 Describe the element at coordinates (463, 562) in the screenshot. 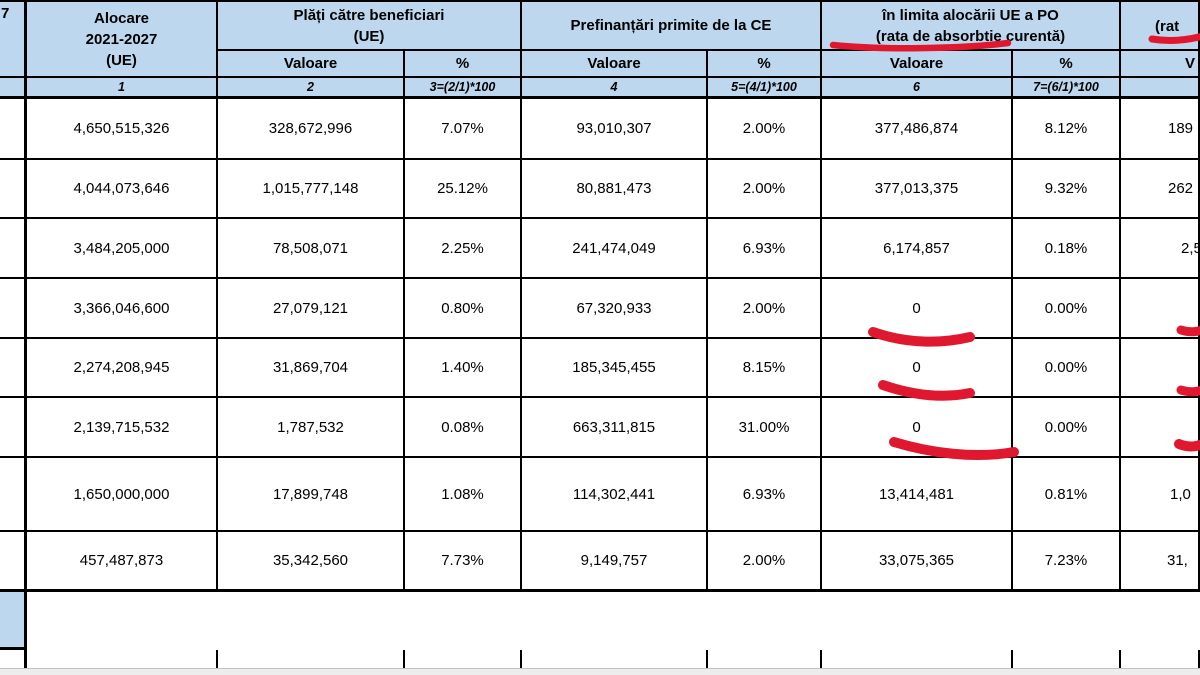

I see `cell-r8-plati-pct: 7.73%` at that location.